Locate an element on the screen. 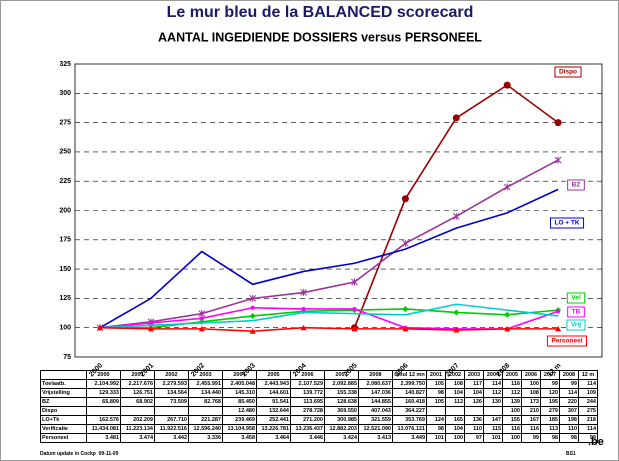 This screenshot has width=619, height=461. table-cell: 134.564 is located at coordinates (171, 393).